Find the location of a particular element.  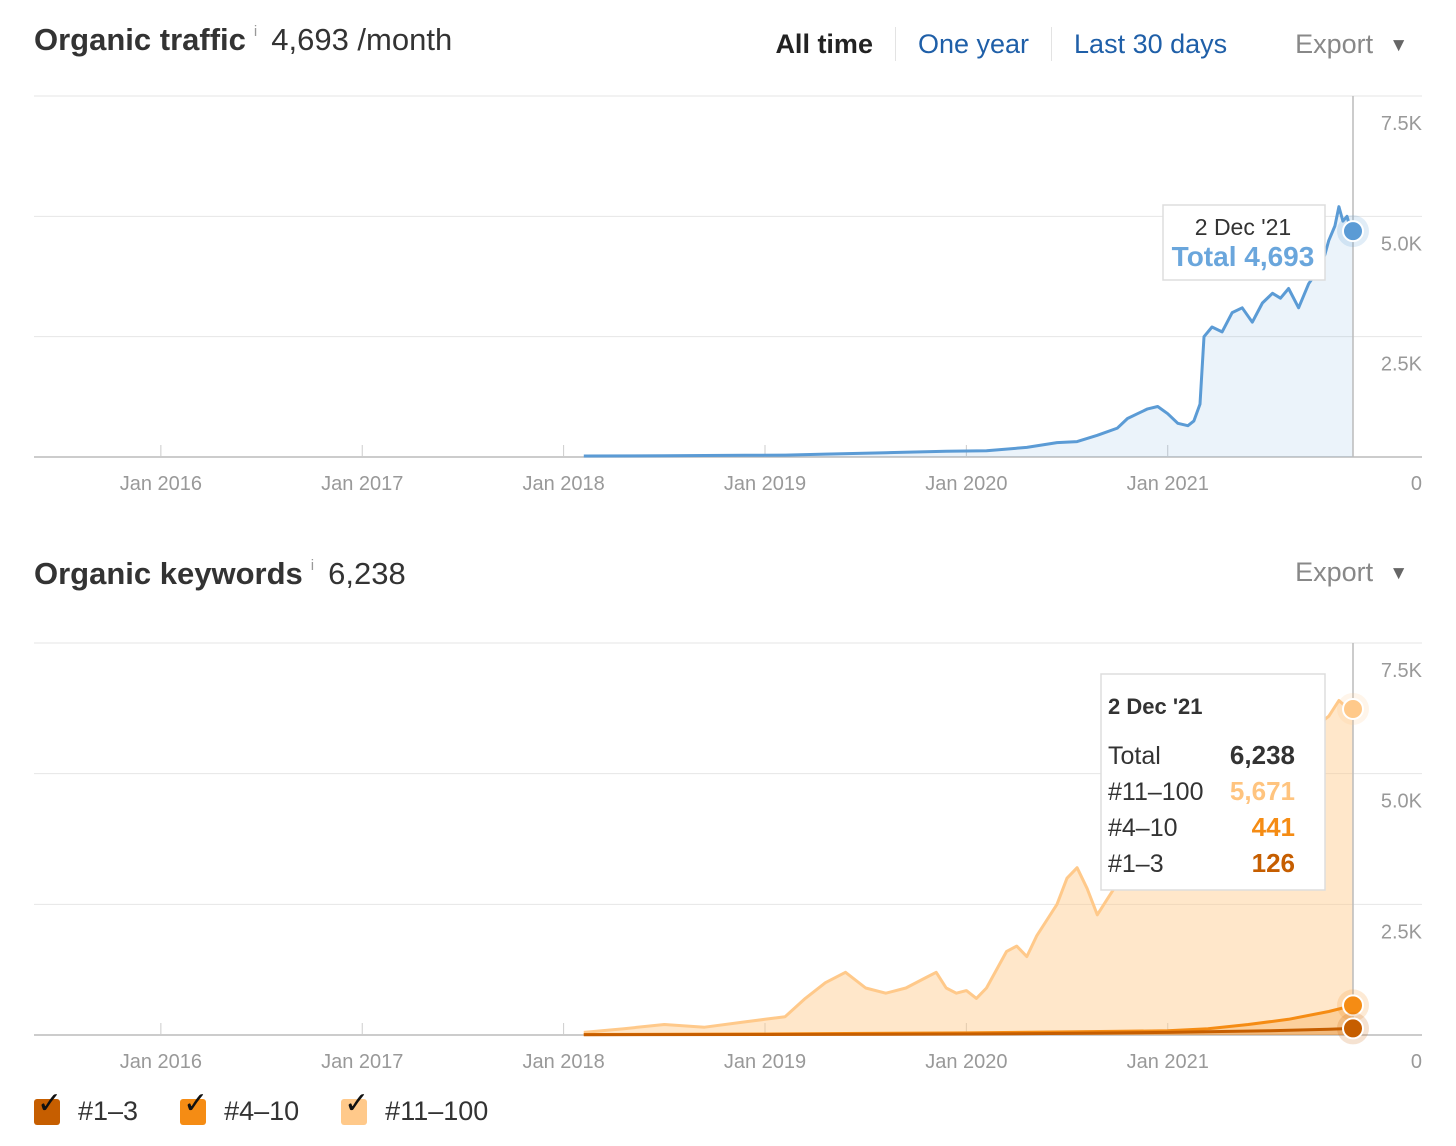

traffic-title: Organic traffic is located at coordinates (140, 39).